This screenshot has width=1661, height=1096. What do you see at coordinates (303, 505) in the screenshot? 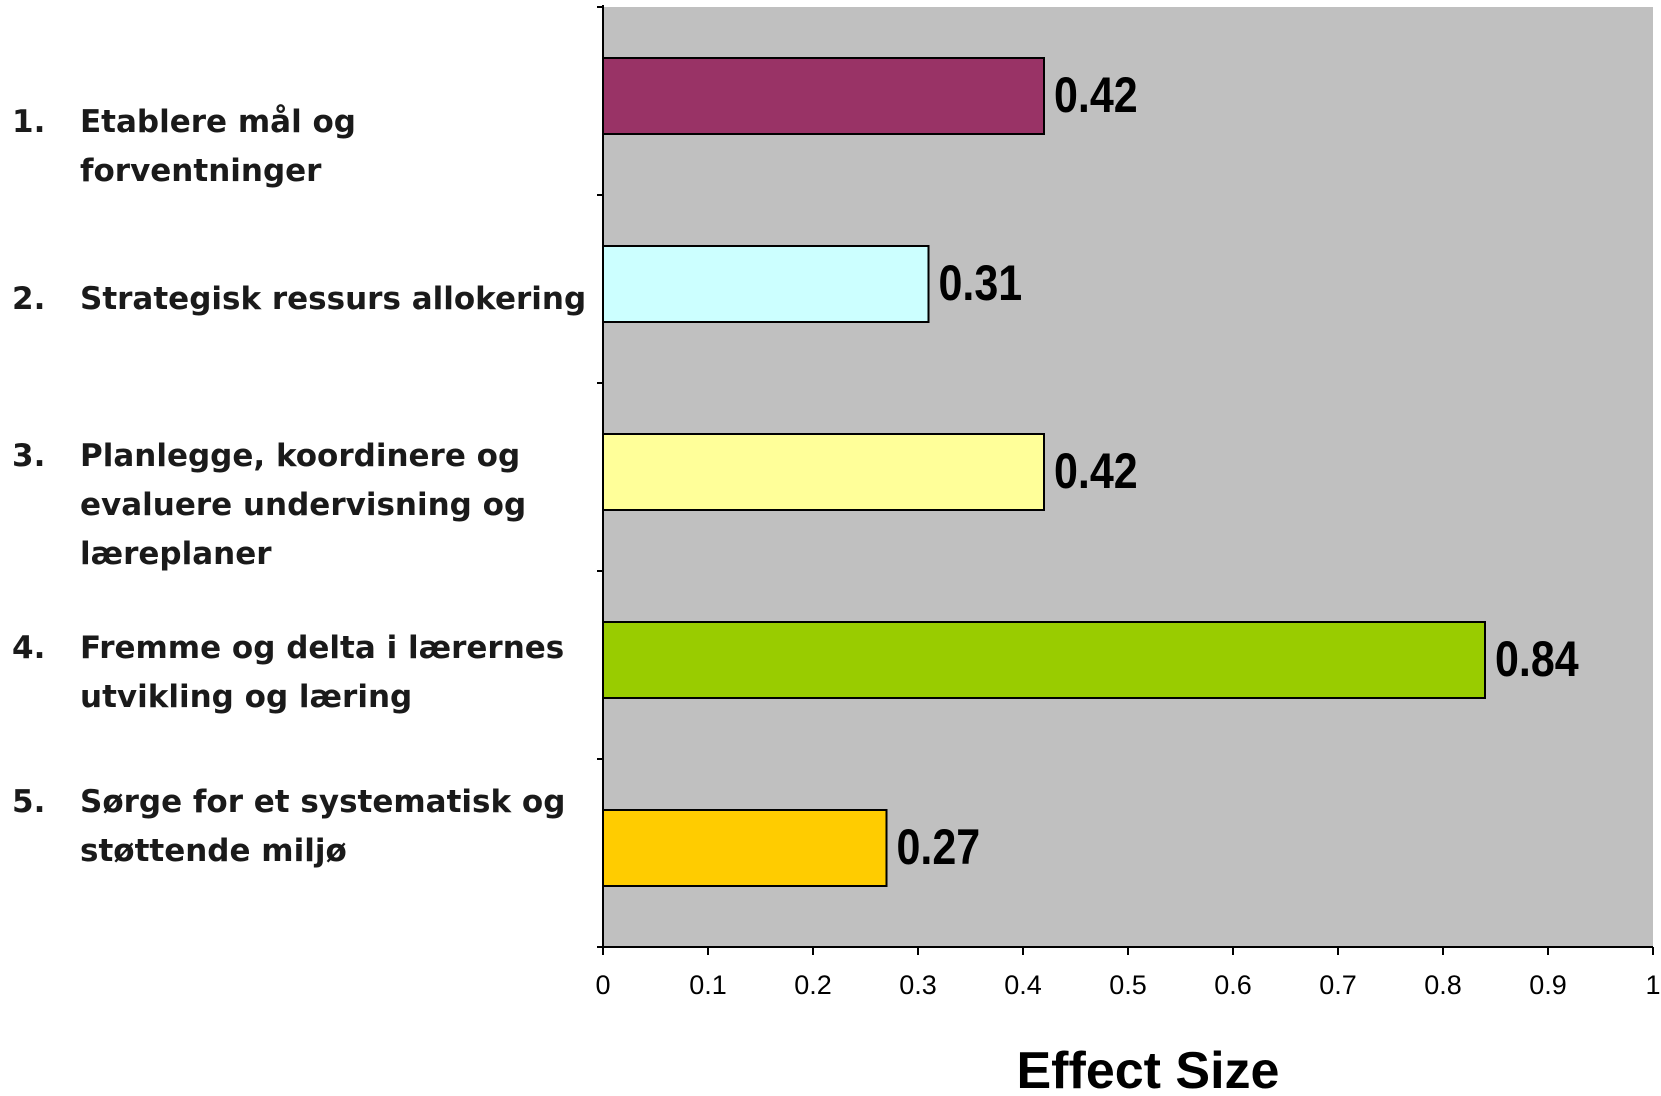
I see `category-text-line: evaluere undervisning og` at bounding box center [303, 505].